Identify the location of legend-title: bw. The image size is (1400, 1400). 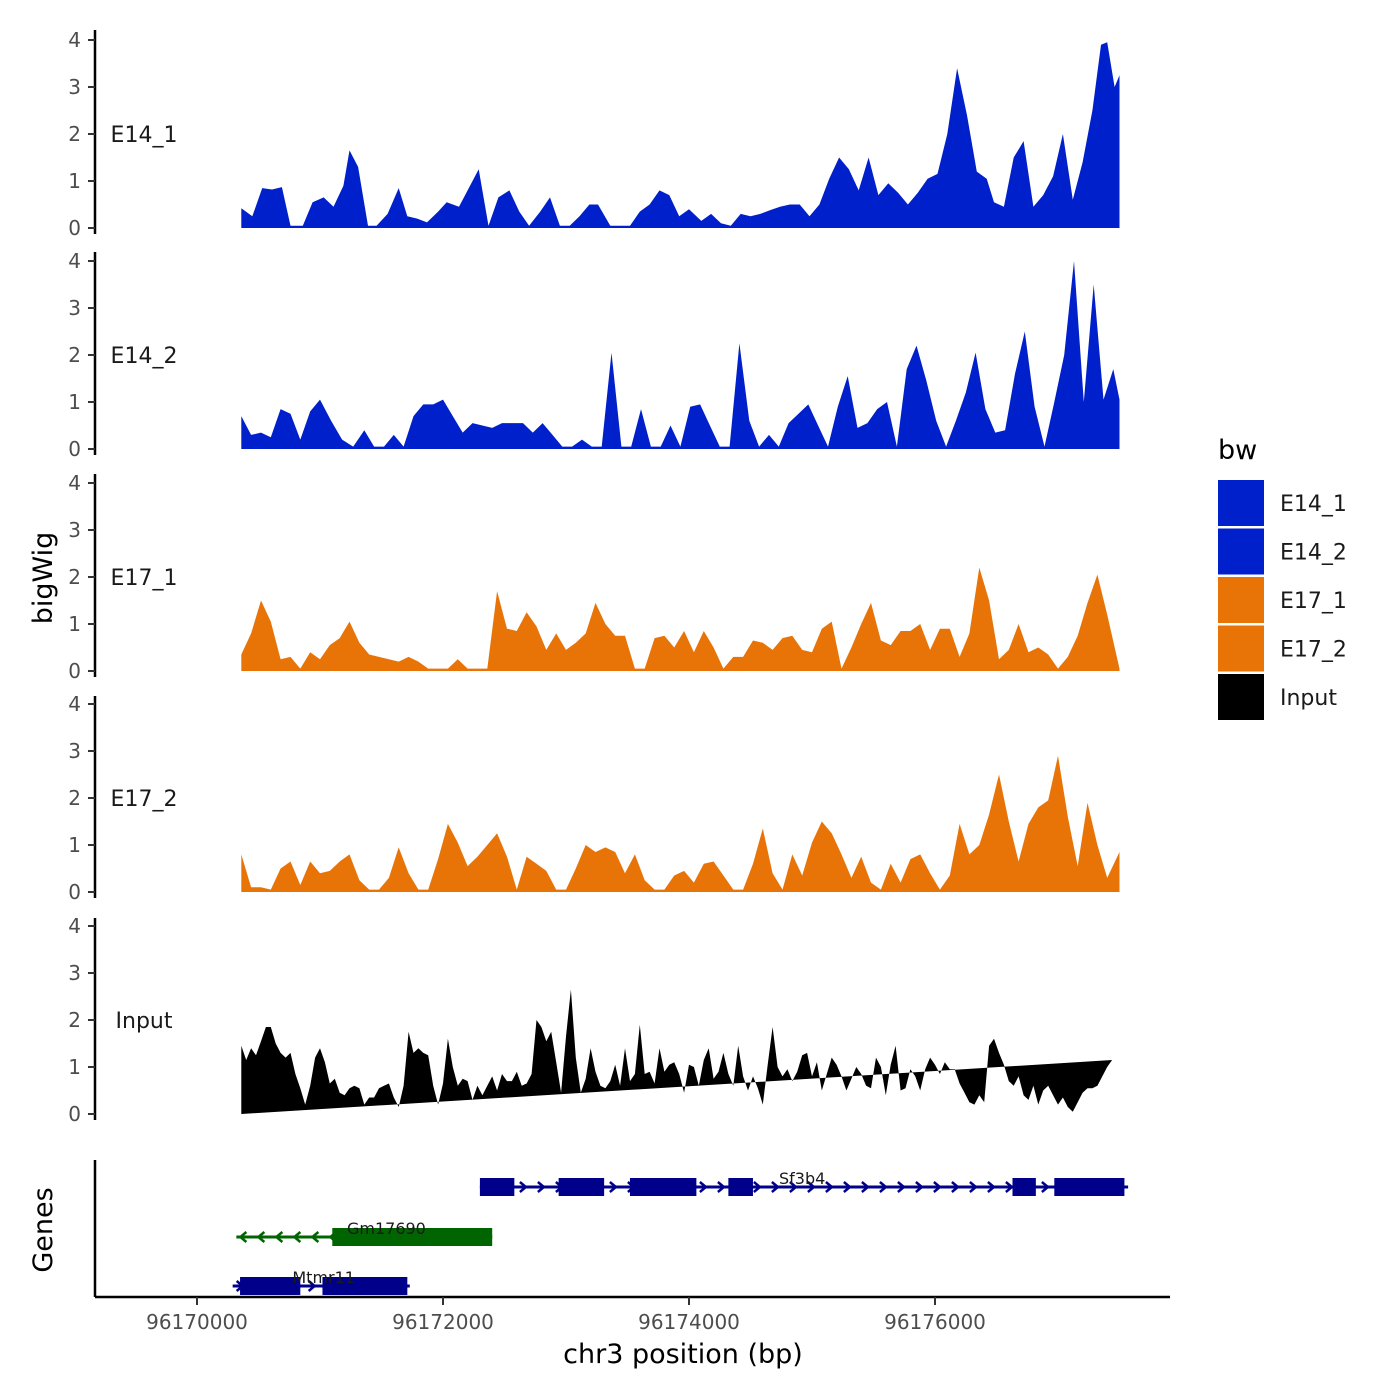
(1237, 450).